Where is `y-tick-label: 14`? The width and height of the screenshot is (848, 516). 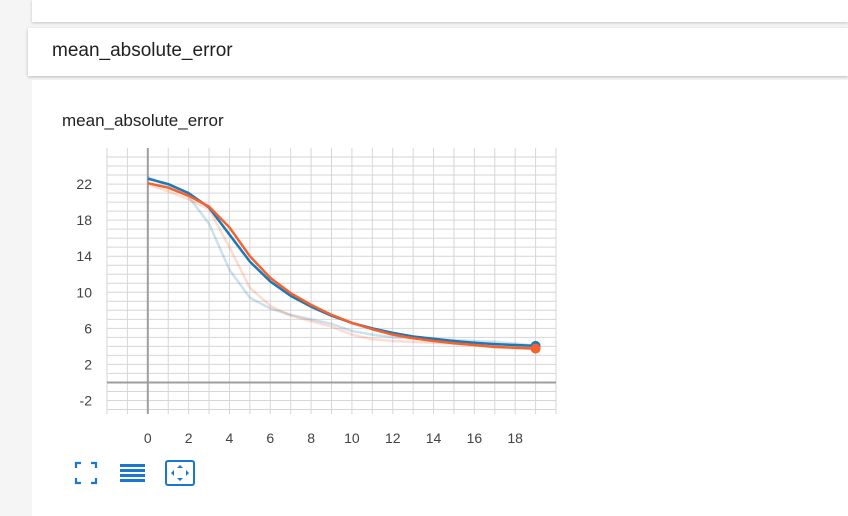
y-tick-label: 14 is located at coordinates (84, 256).